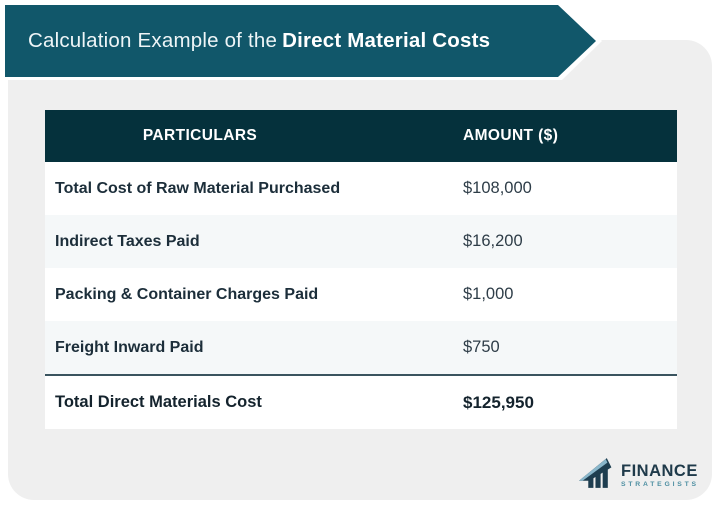  Describe the element at coordinates (659, 471) in the screenshot. I see `logo-name: FINANCE` at that location.